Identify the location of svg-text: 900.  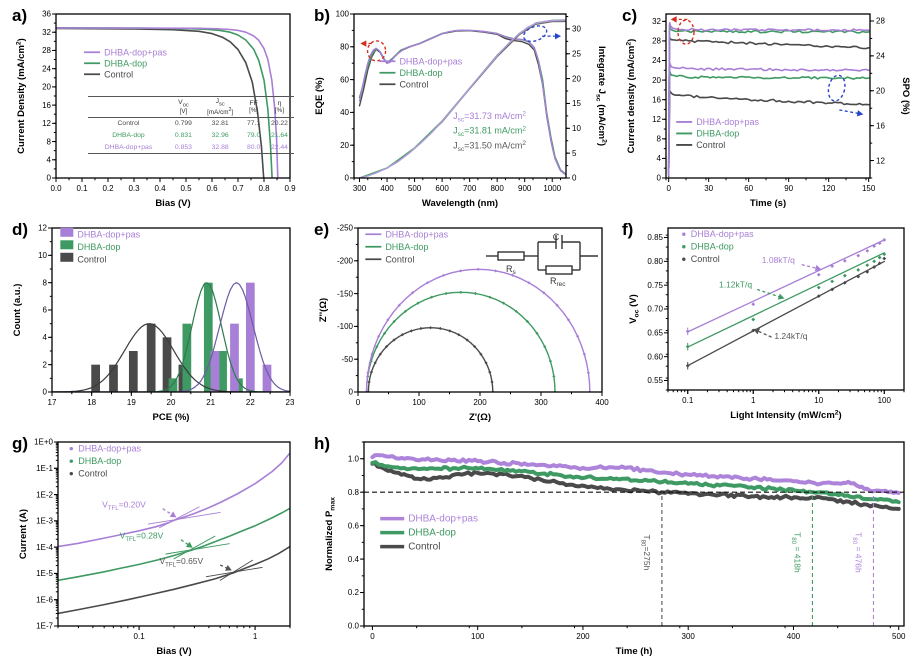
(525, 188).